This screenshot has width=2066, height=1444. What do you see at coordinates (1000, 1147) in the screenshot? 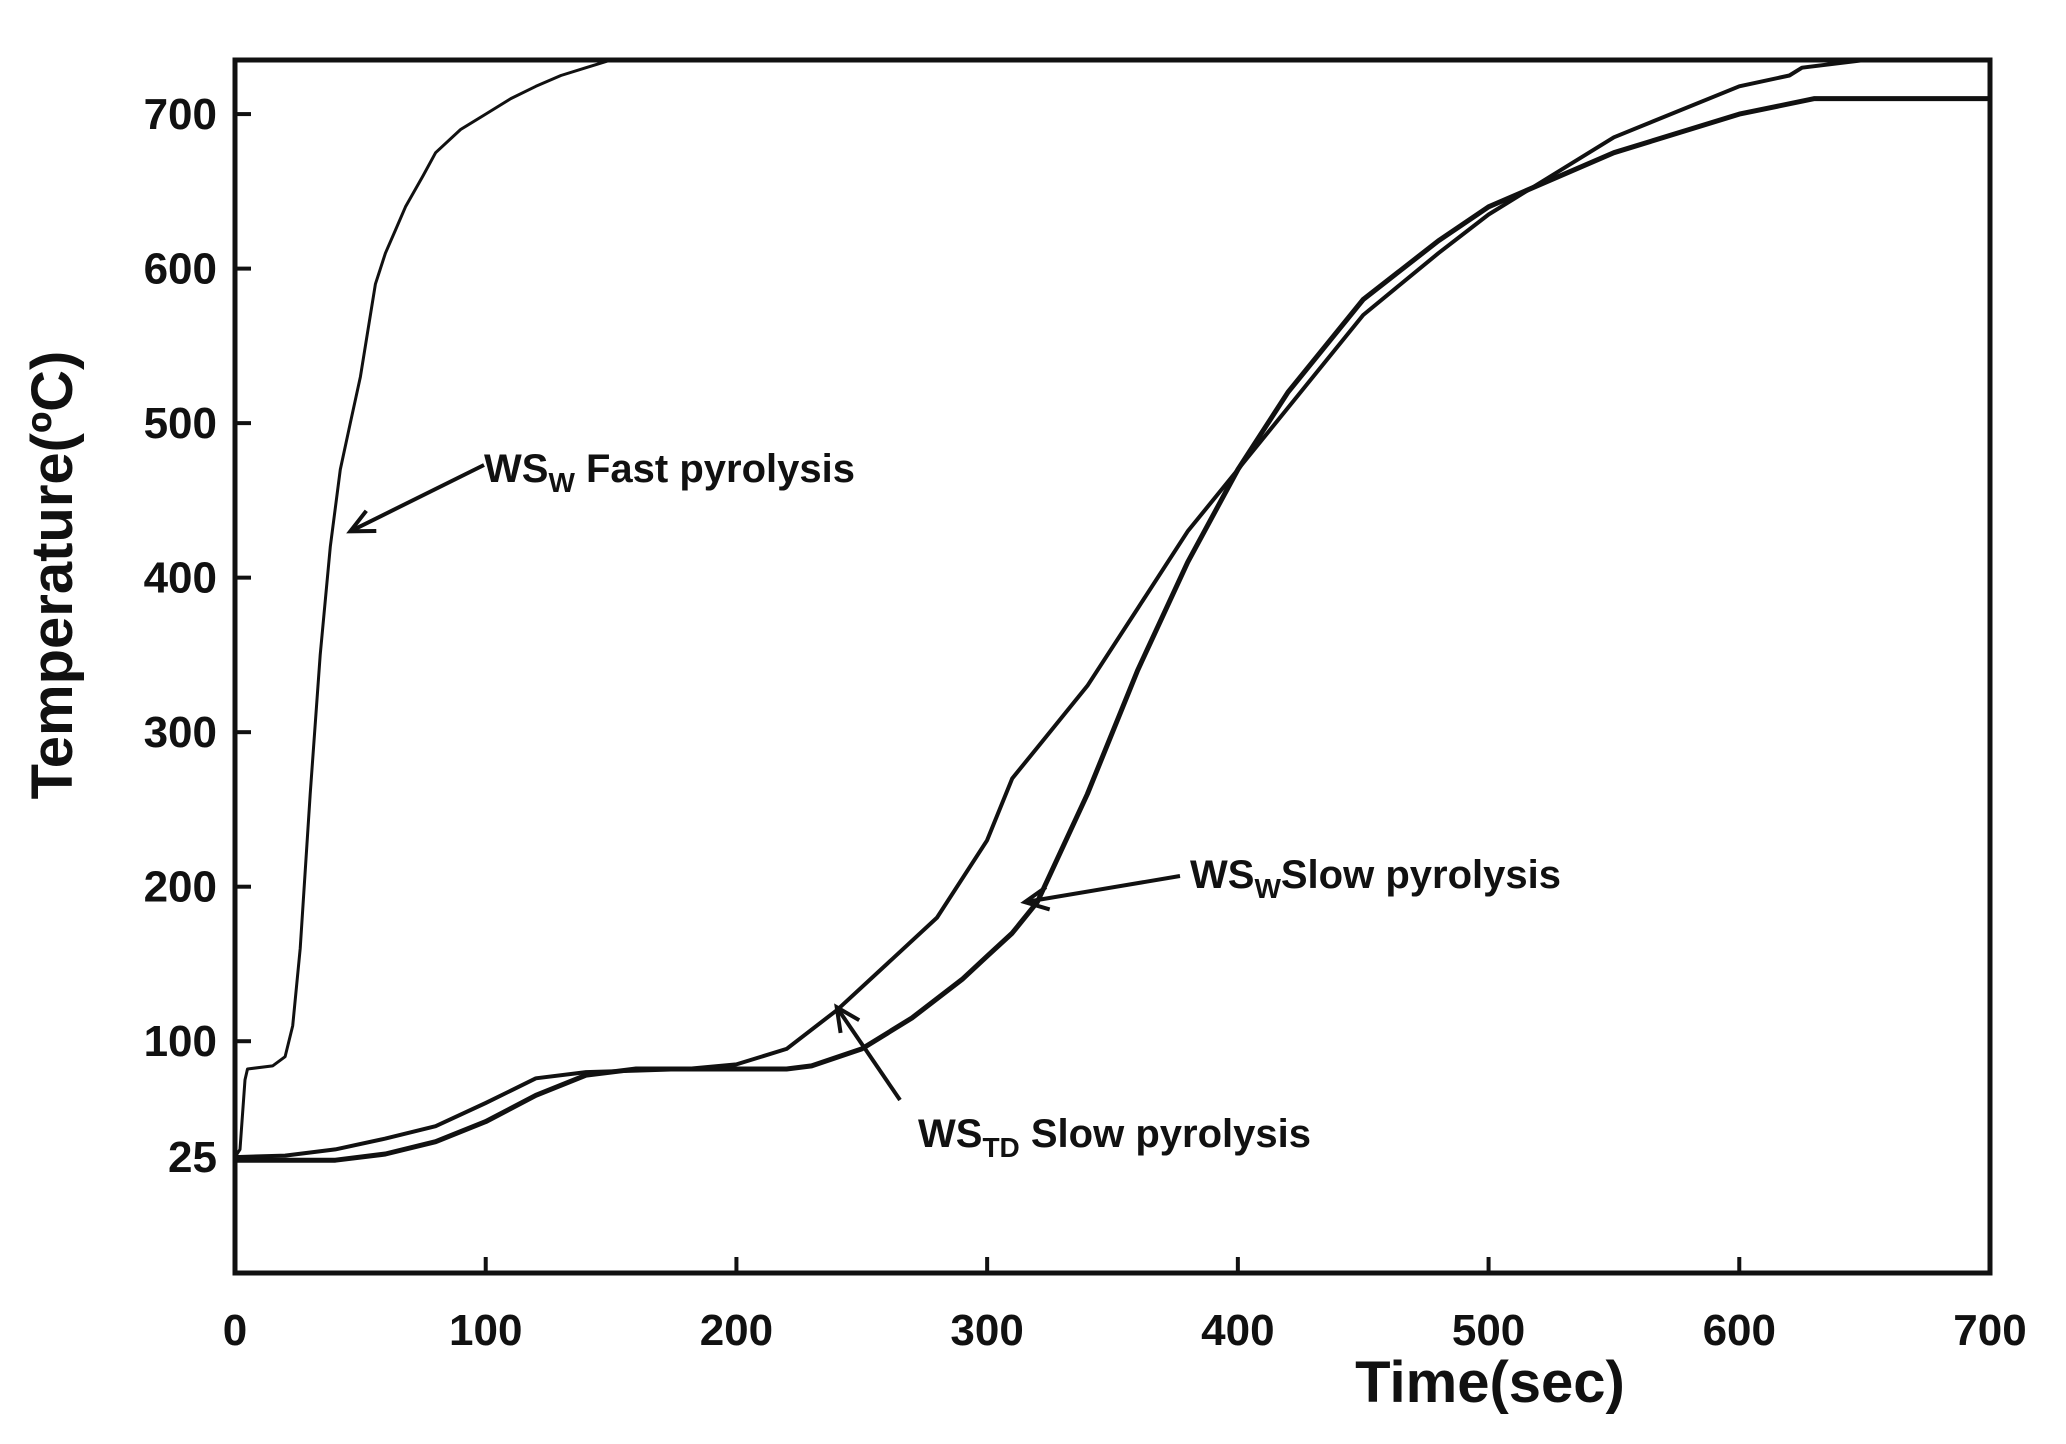
I see `annotation-label-subscript: TD` at bounding box center [1000, 1147].